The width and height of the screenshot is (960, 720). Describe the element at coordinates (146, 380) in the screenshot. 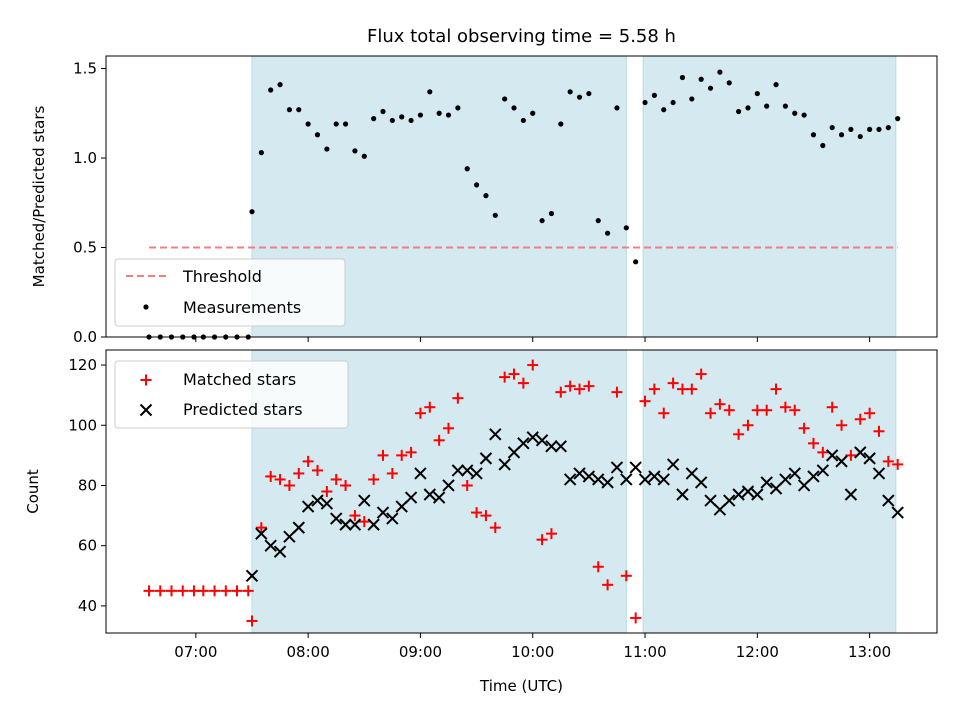

I see `legend-matched-swatch` at that location.